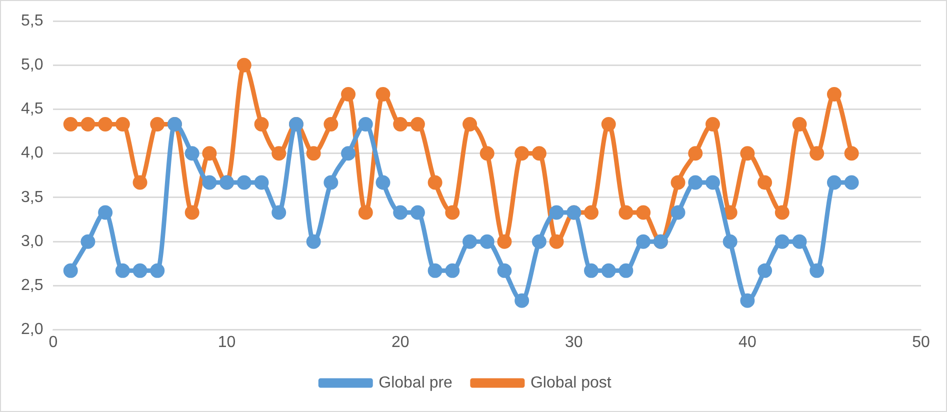 The width and height of the screenshot is (947, 412). I want to click on legend-label: Global post, so click(571, 383).